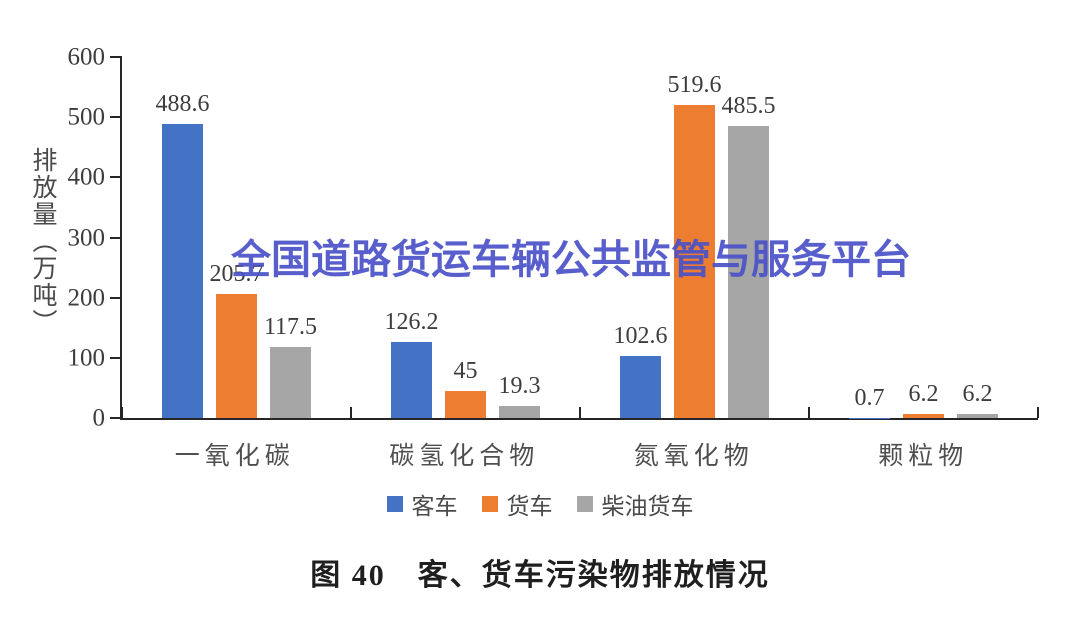 Image resolution: width=1080 pixels, height=626 pixels. Describe the element at coordinates (465, 370) in the screenshot. I see `bar-value-label: 45` at that location.